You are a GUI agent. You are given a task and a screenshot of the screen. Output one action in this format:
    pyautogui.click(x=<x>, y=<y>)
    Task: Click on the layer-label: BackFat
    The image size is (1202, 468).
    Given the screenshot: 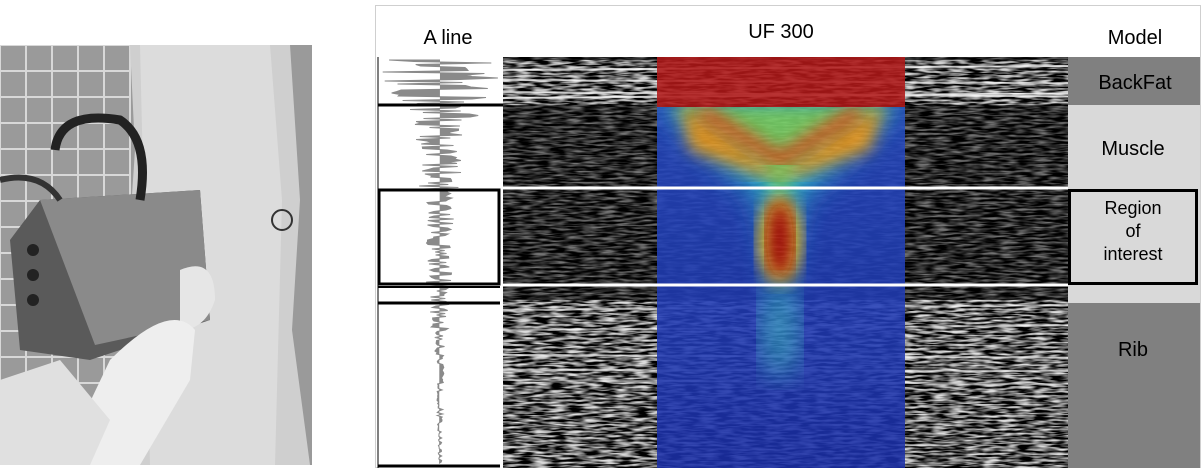 What is the action you would take?
    pyautogui.click(x=1135, y=83)
    